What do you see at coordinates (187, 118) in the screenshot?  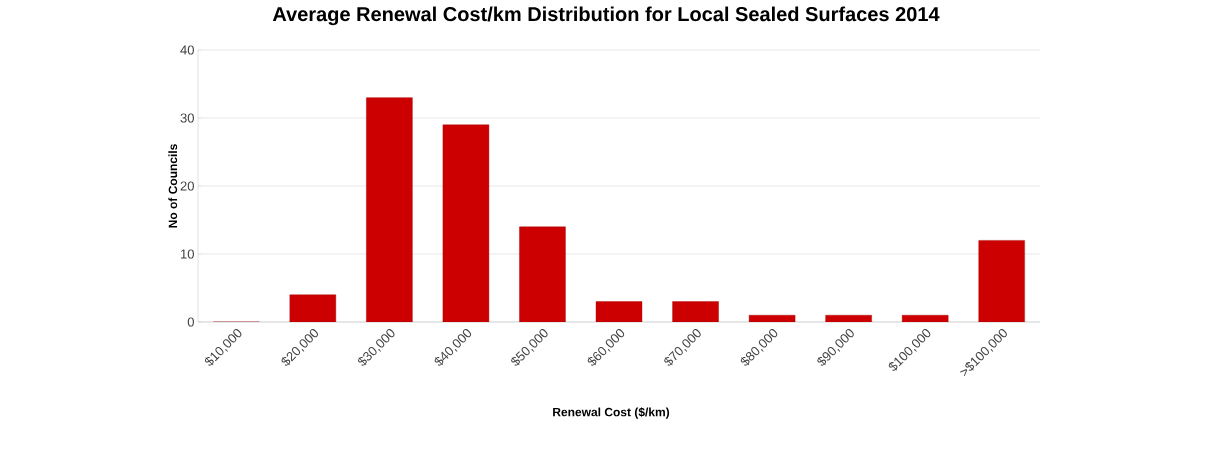 I see `y-tick-label: 30` at bounding box center [187, 118].